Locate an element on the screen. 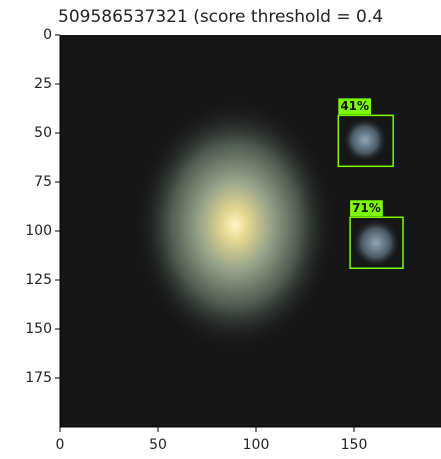 This screenshot has height=459, width=441. y-tick-label: 75 is located at coordinates (43, 182).